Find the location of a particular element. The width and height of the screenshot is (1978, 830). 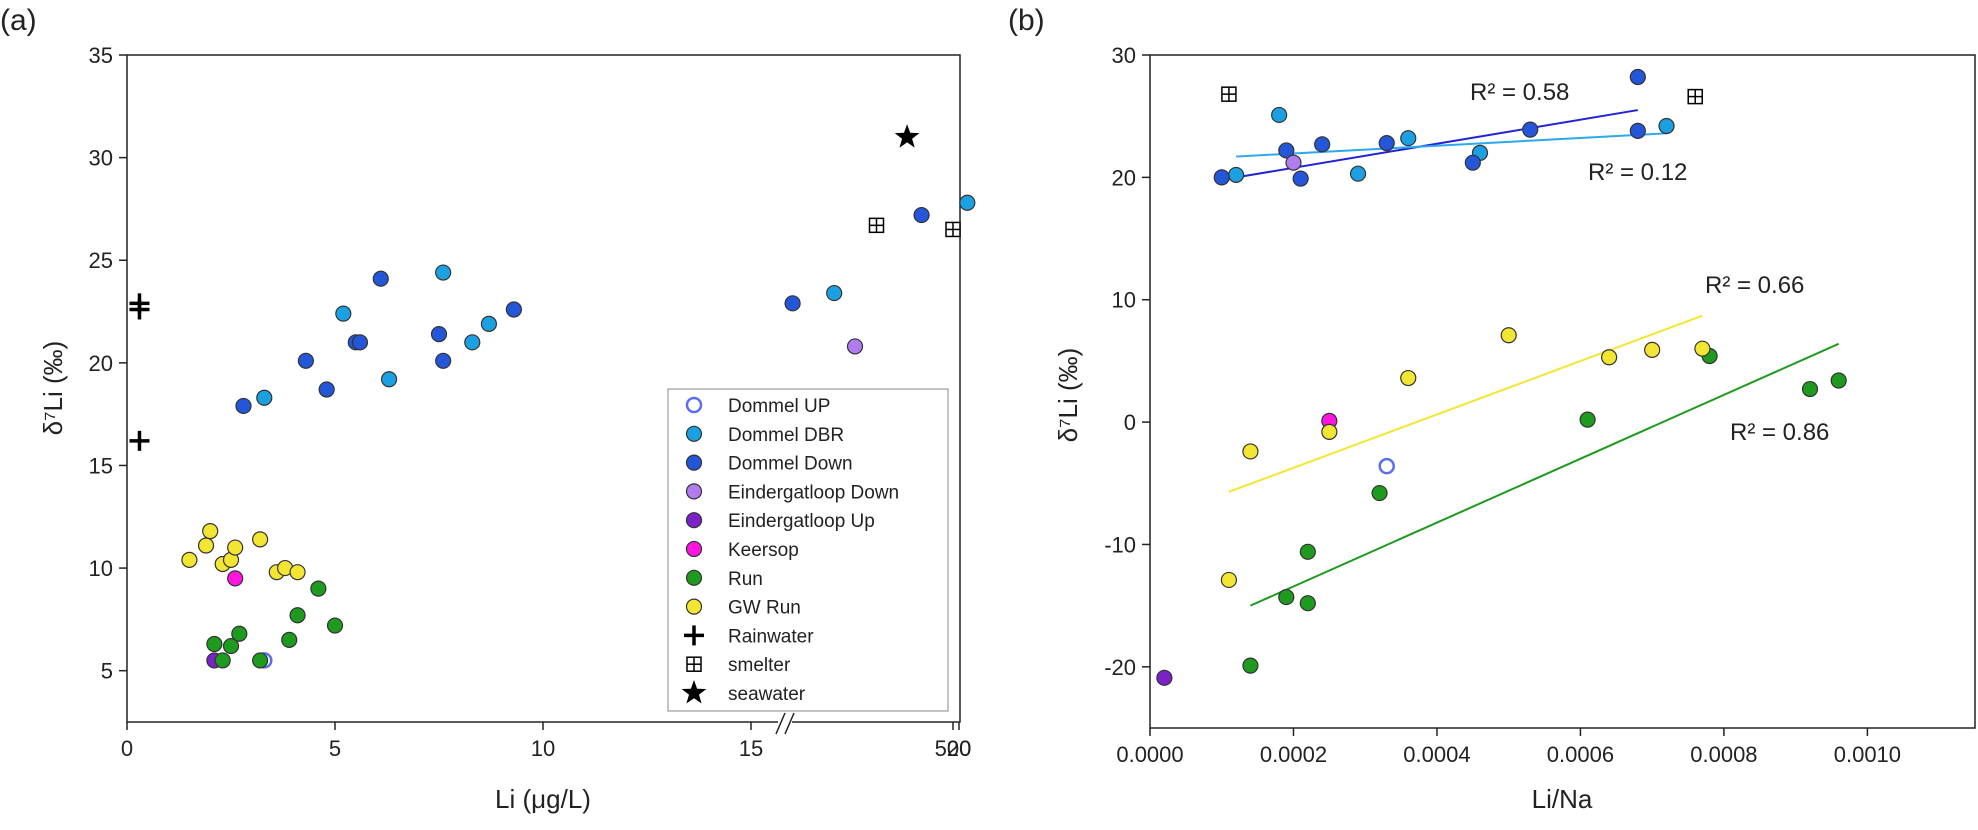

legend-marker-rainwater is located at coordinates (694, 635).